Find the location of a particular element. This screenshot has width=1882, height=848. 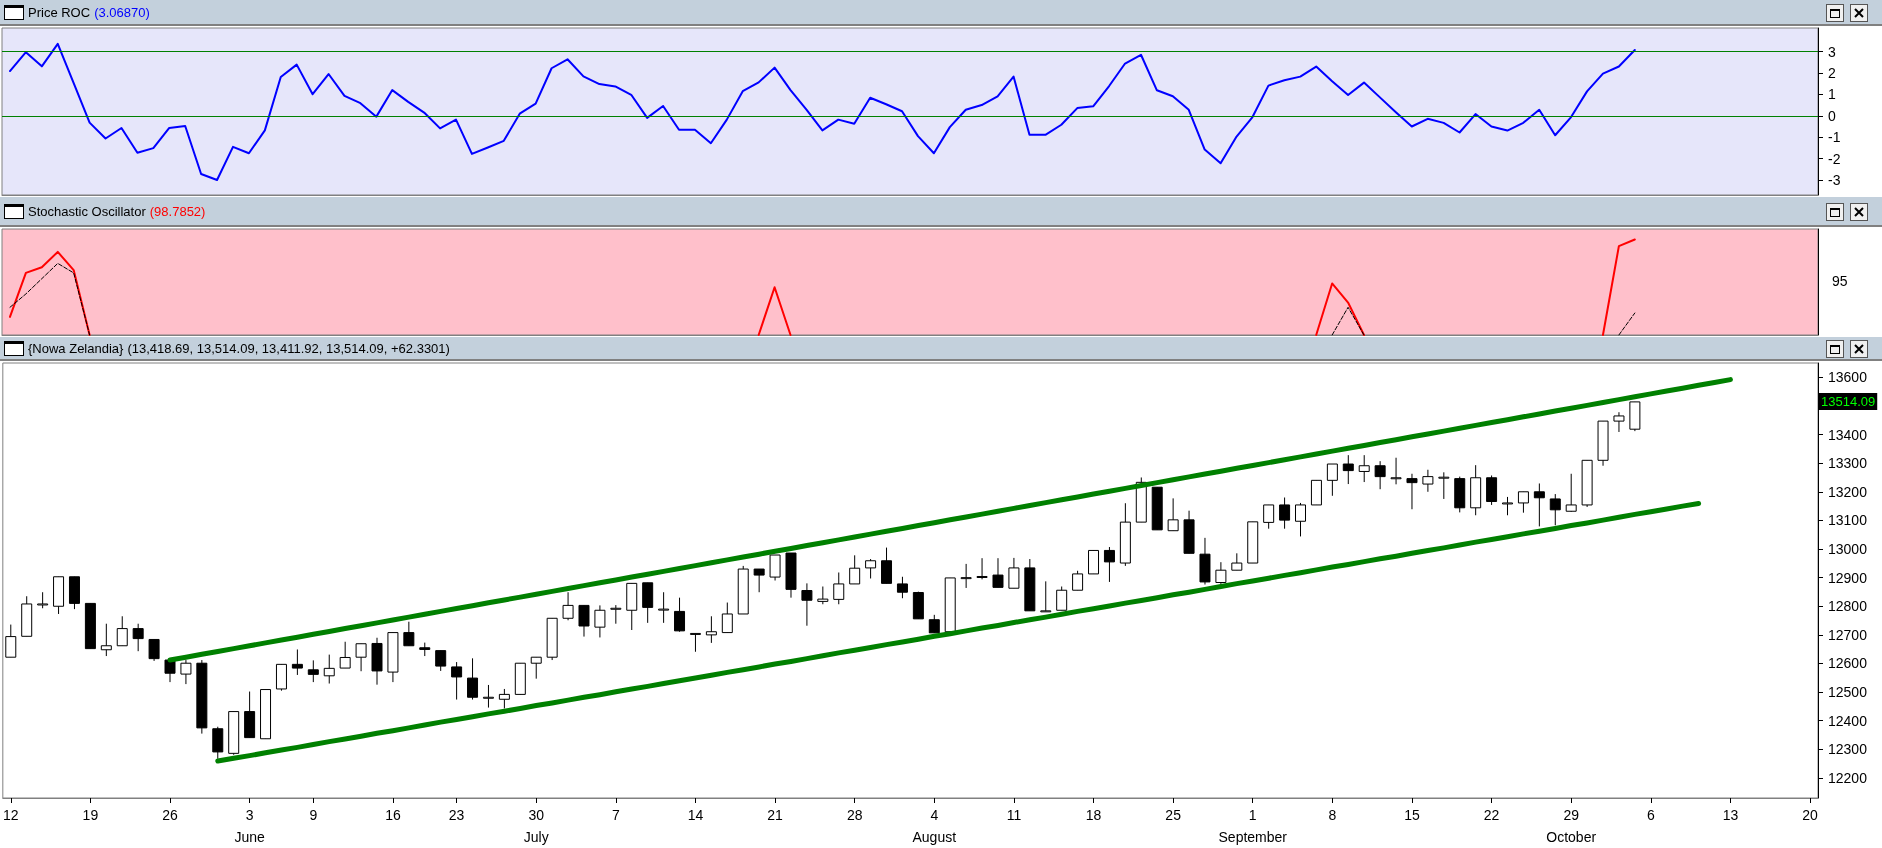

y-tick-label: 12900 is located at coordinates (1848, 577).